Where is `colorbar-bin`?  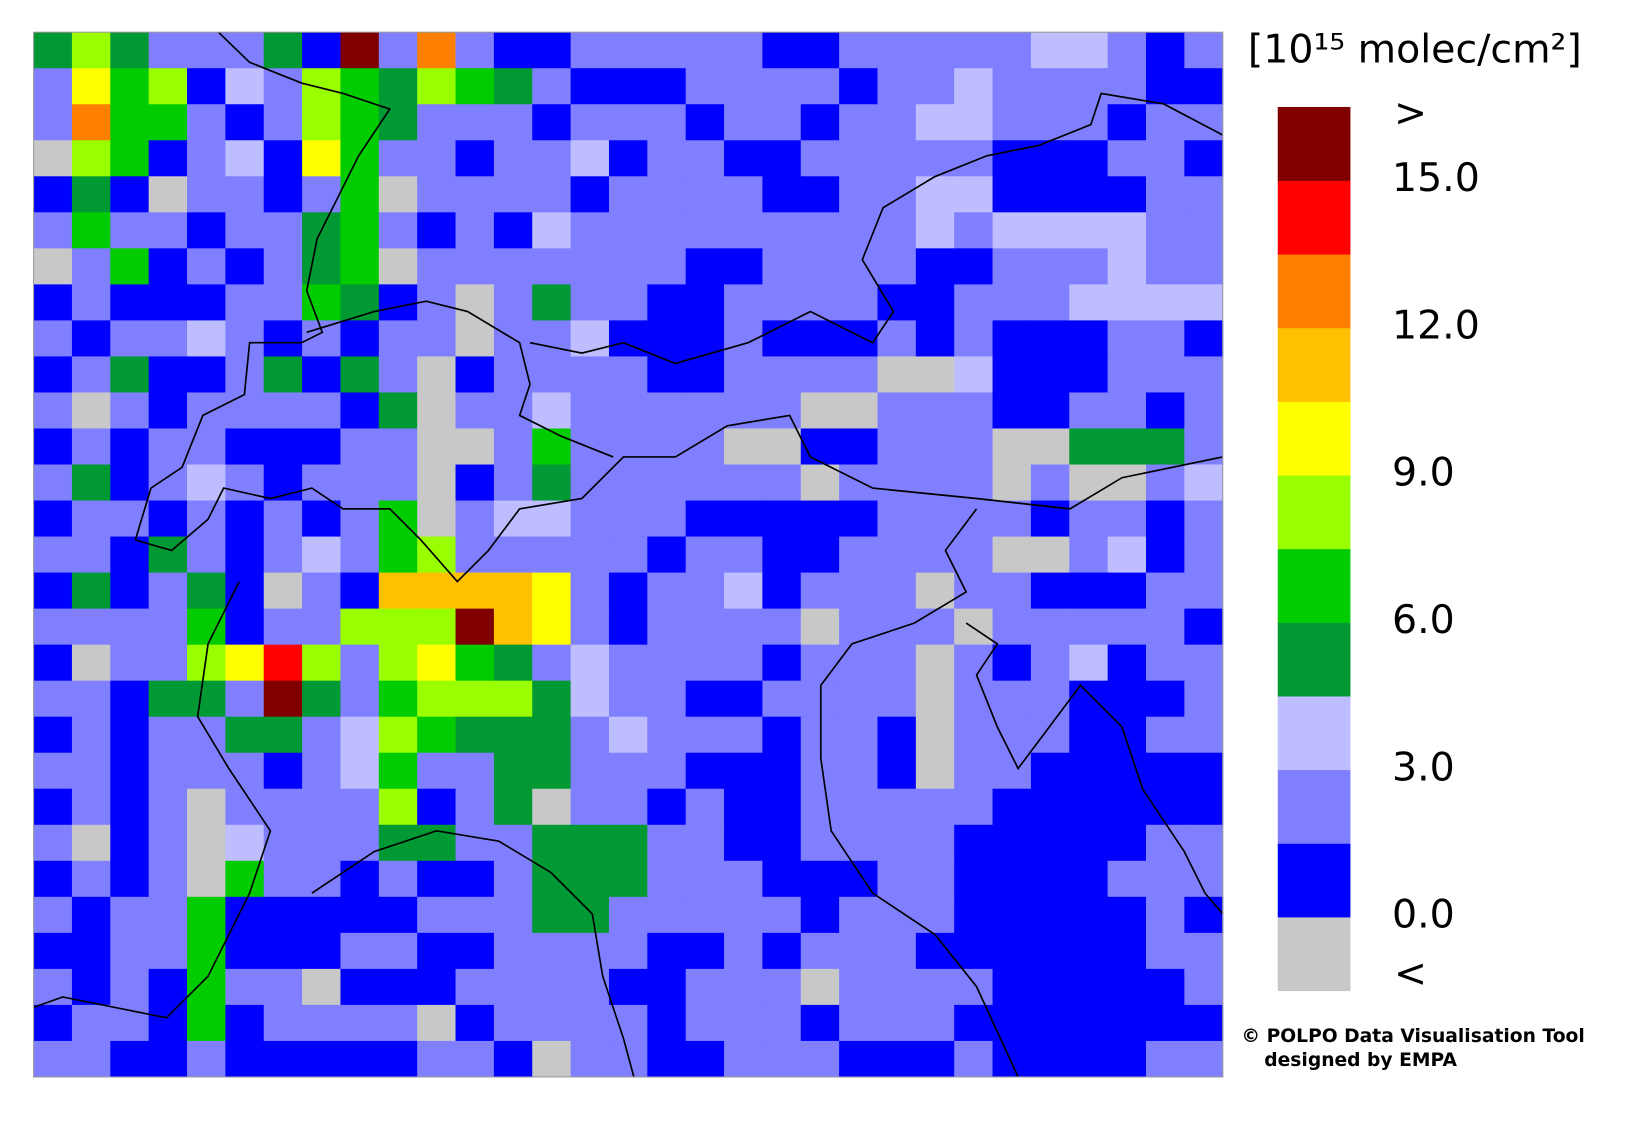 colorbar-bin is located at coordinates (1314, 659).